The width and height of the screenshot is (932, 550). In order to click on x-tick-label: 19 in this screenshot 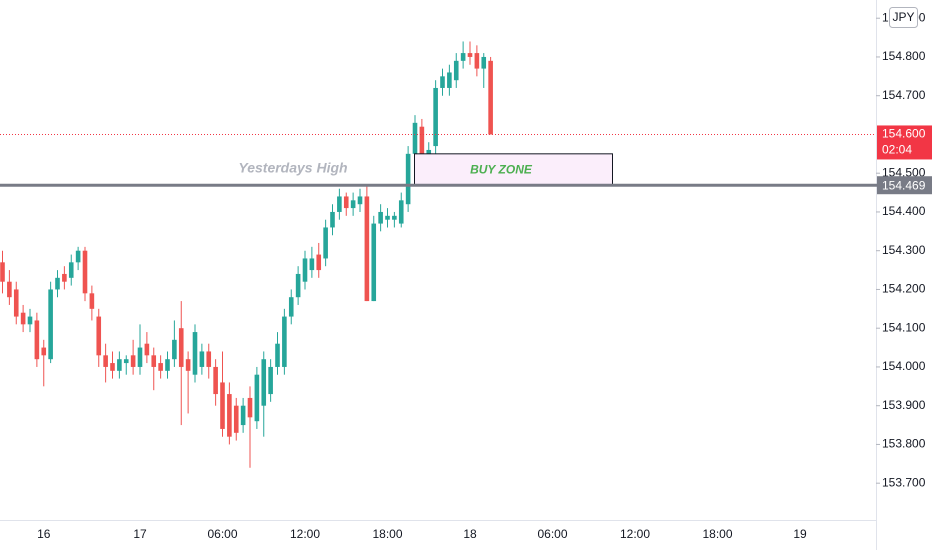, I will do `click(800, 534)`.